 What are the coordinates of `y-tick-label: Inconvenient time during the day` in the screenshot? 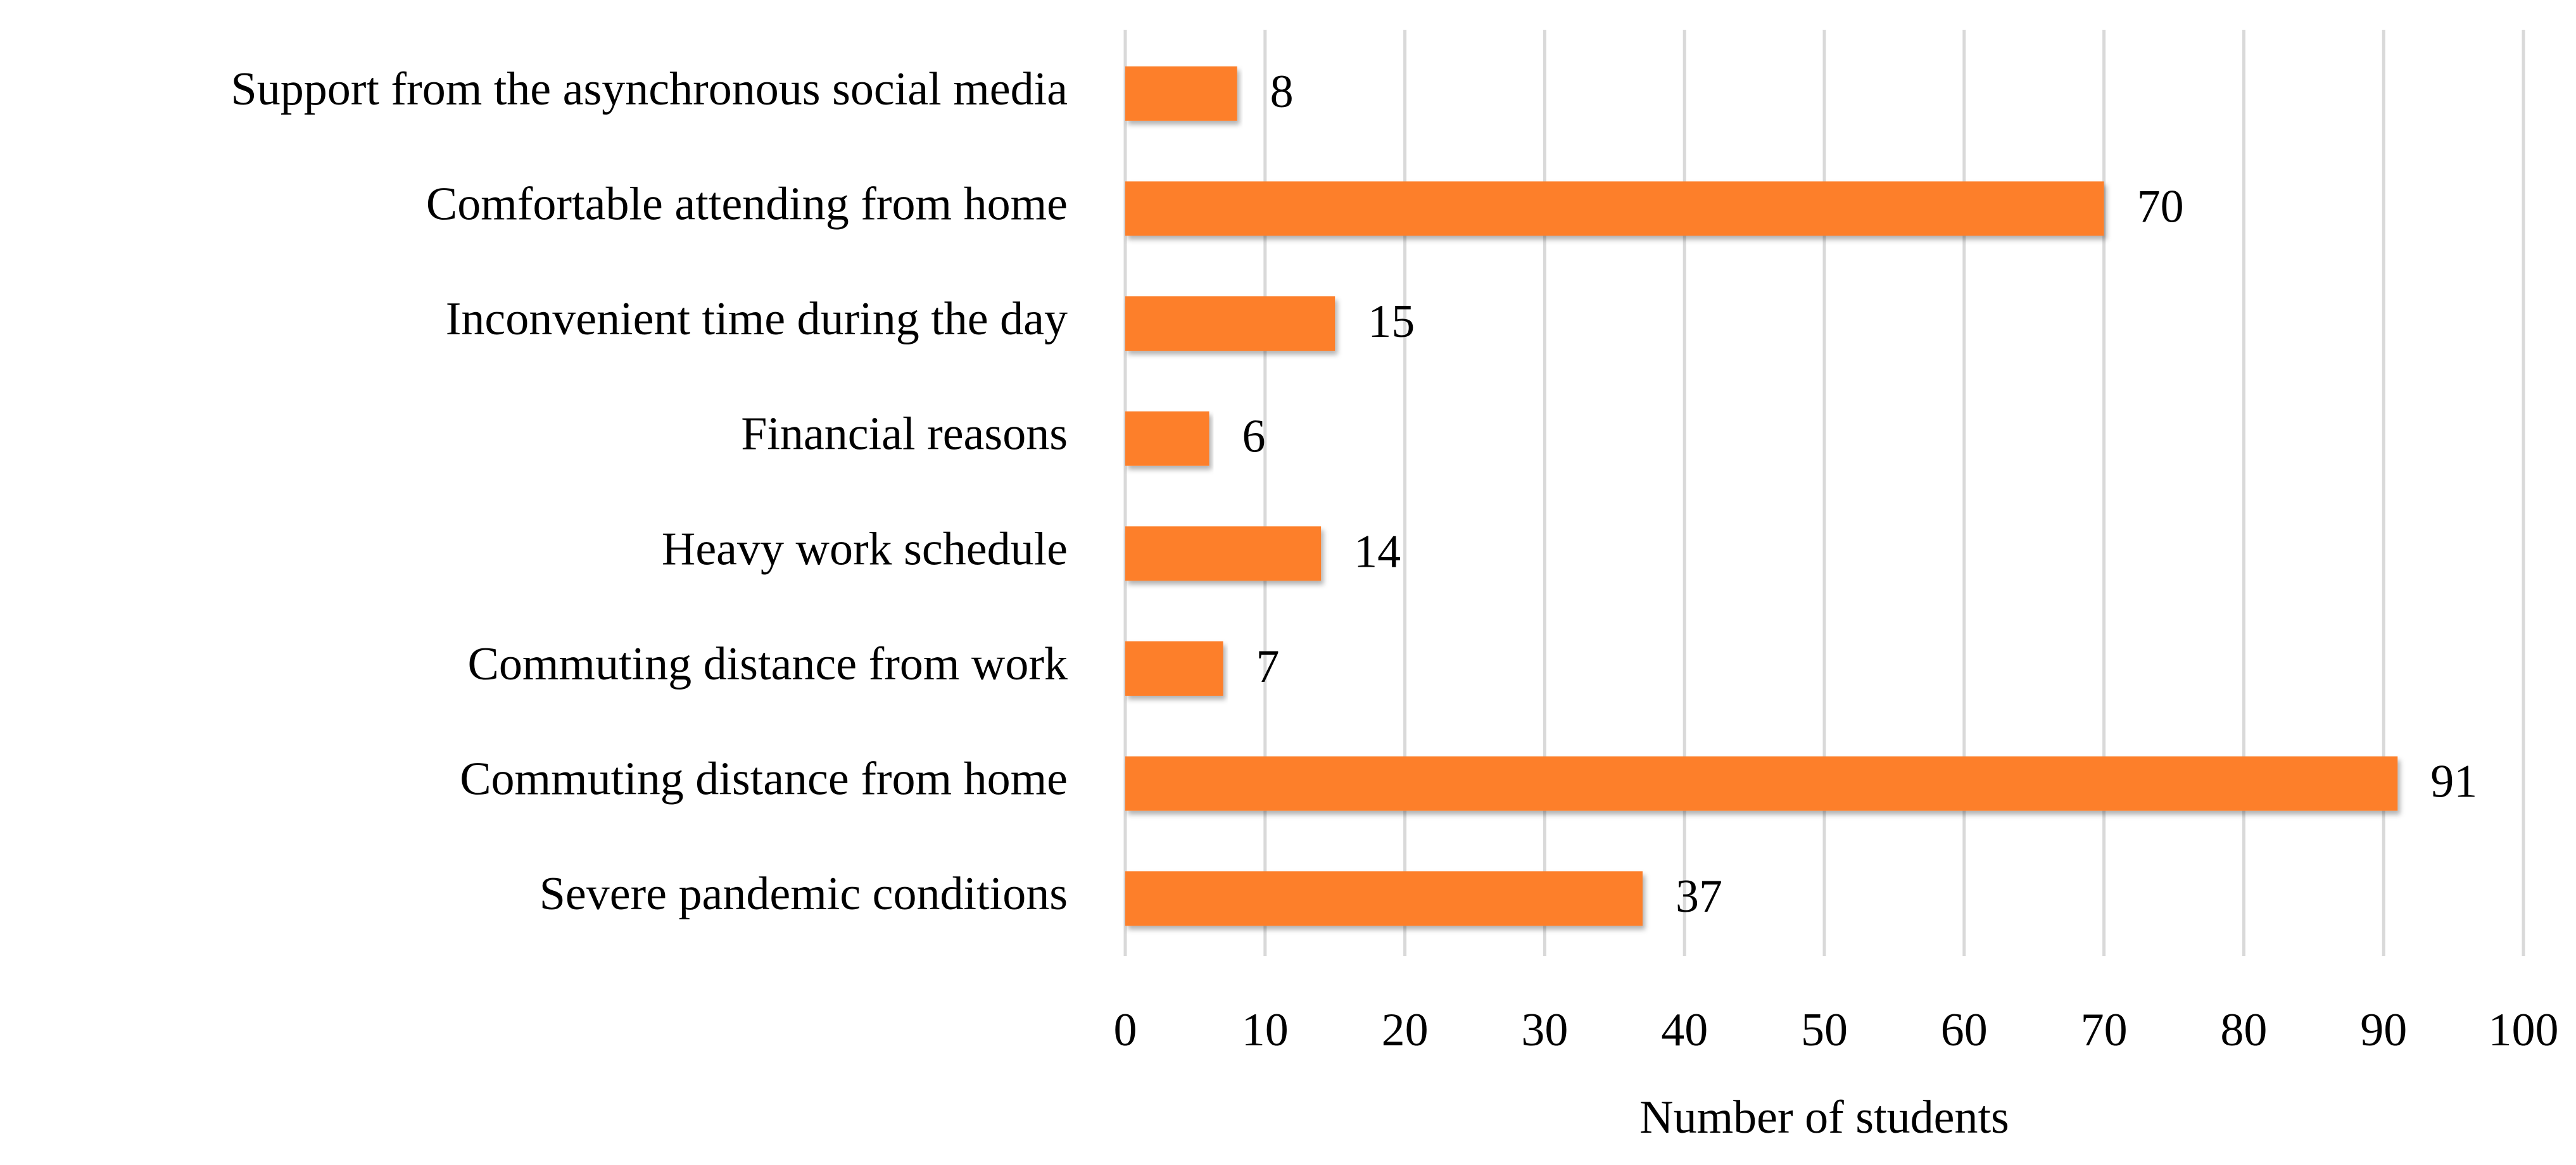 It's located at (757, 319).